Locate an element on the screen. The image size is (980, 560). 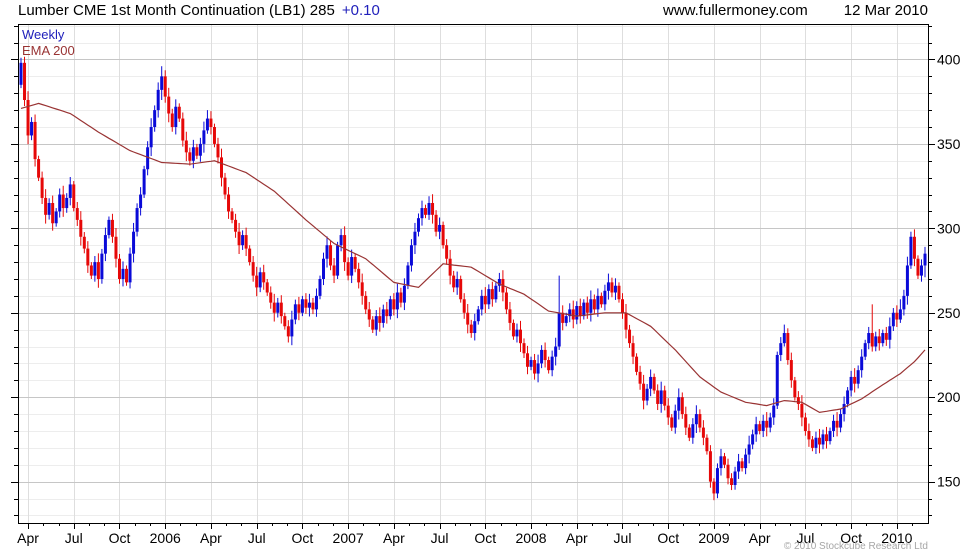
date-label: 12 Mar 2010 is located at coordinates (885, 10).